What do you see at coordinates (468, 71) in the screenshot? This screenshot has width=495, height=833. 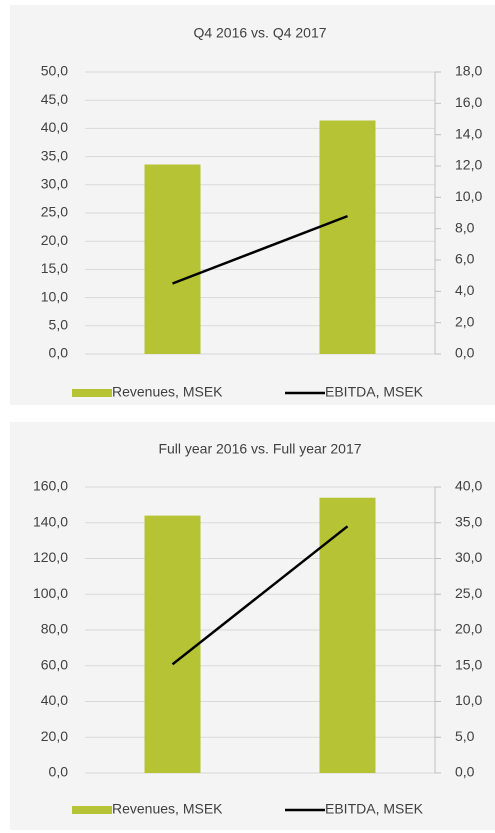 I see `y2-tick-label: 18,0` at bounding box center [468, 71].